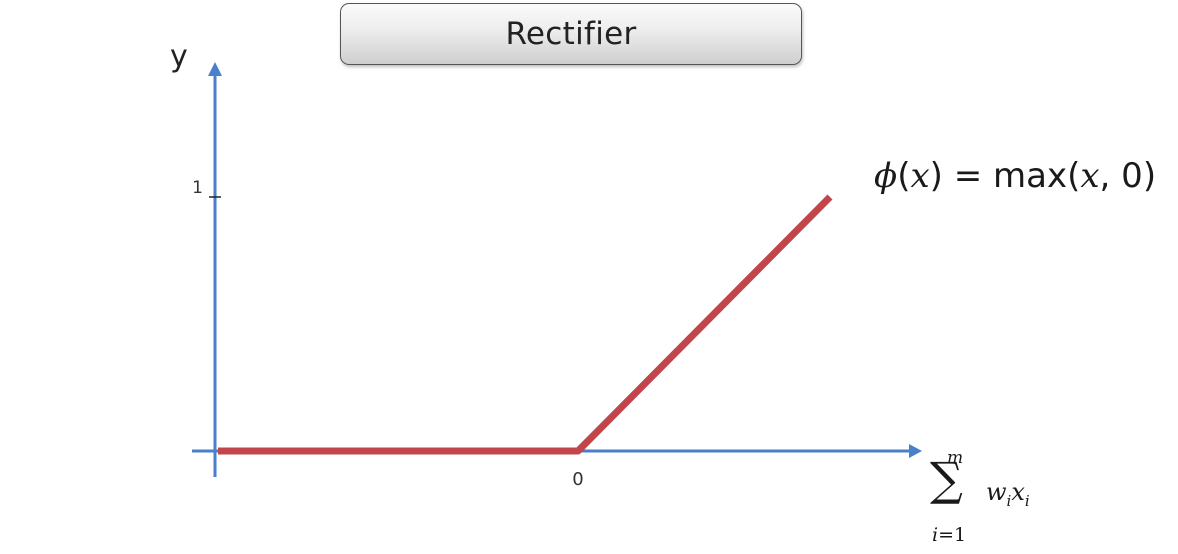  What do you see at coordinates (1009, 500) in the screenshot?
I see `sum-term-w-sub: i` at bounding box center [1009, 500].